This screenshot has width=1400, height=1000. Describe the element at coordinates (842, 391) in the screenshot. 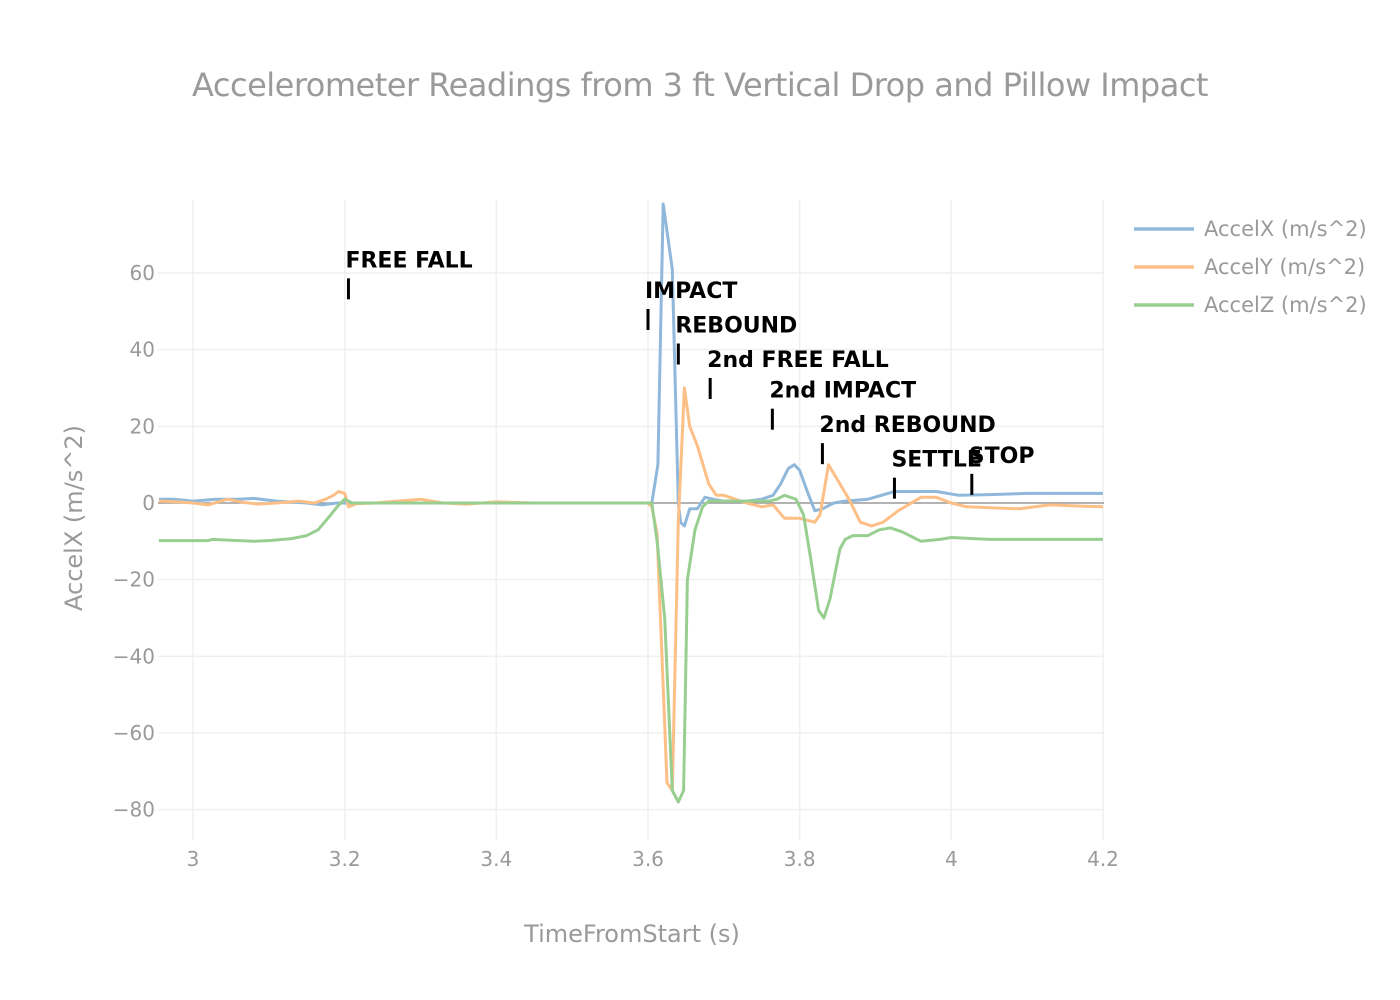

I see `annotation-label: 2nd IMPACT` at that location.